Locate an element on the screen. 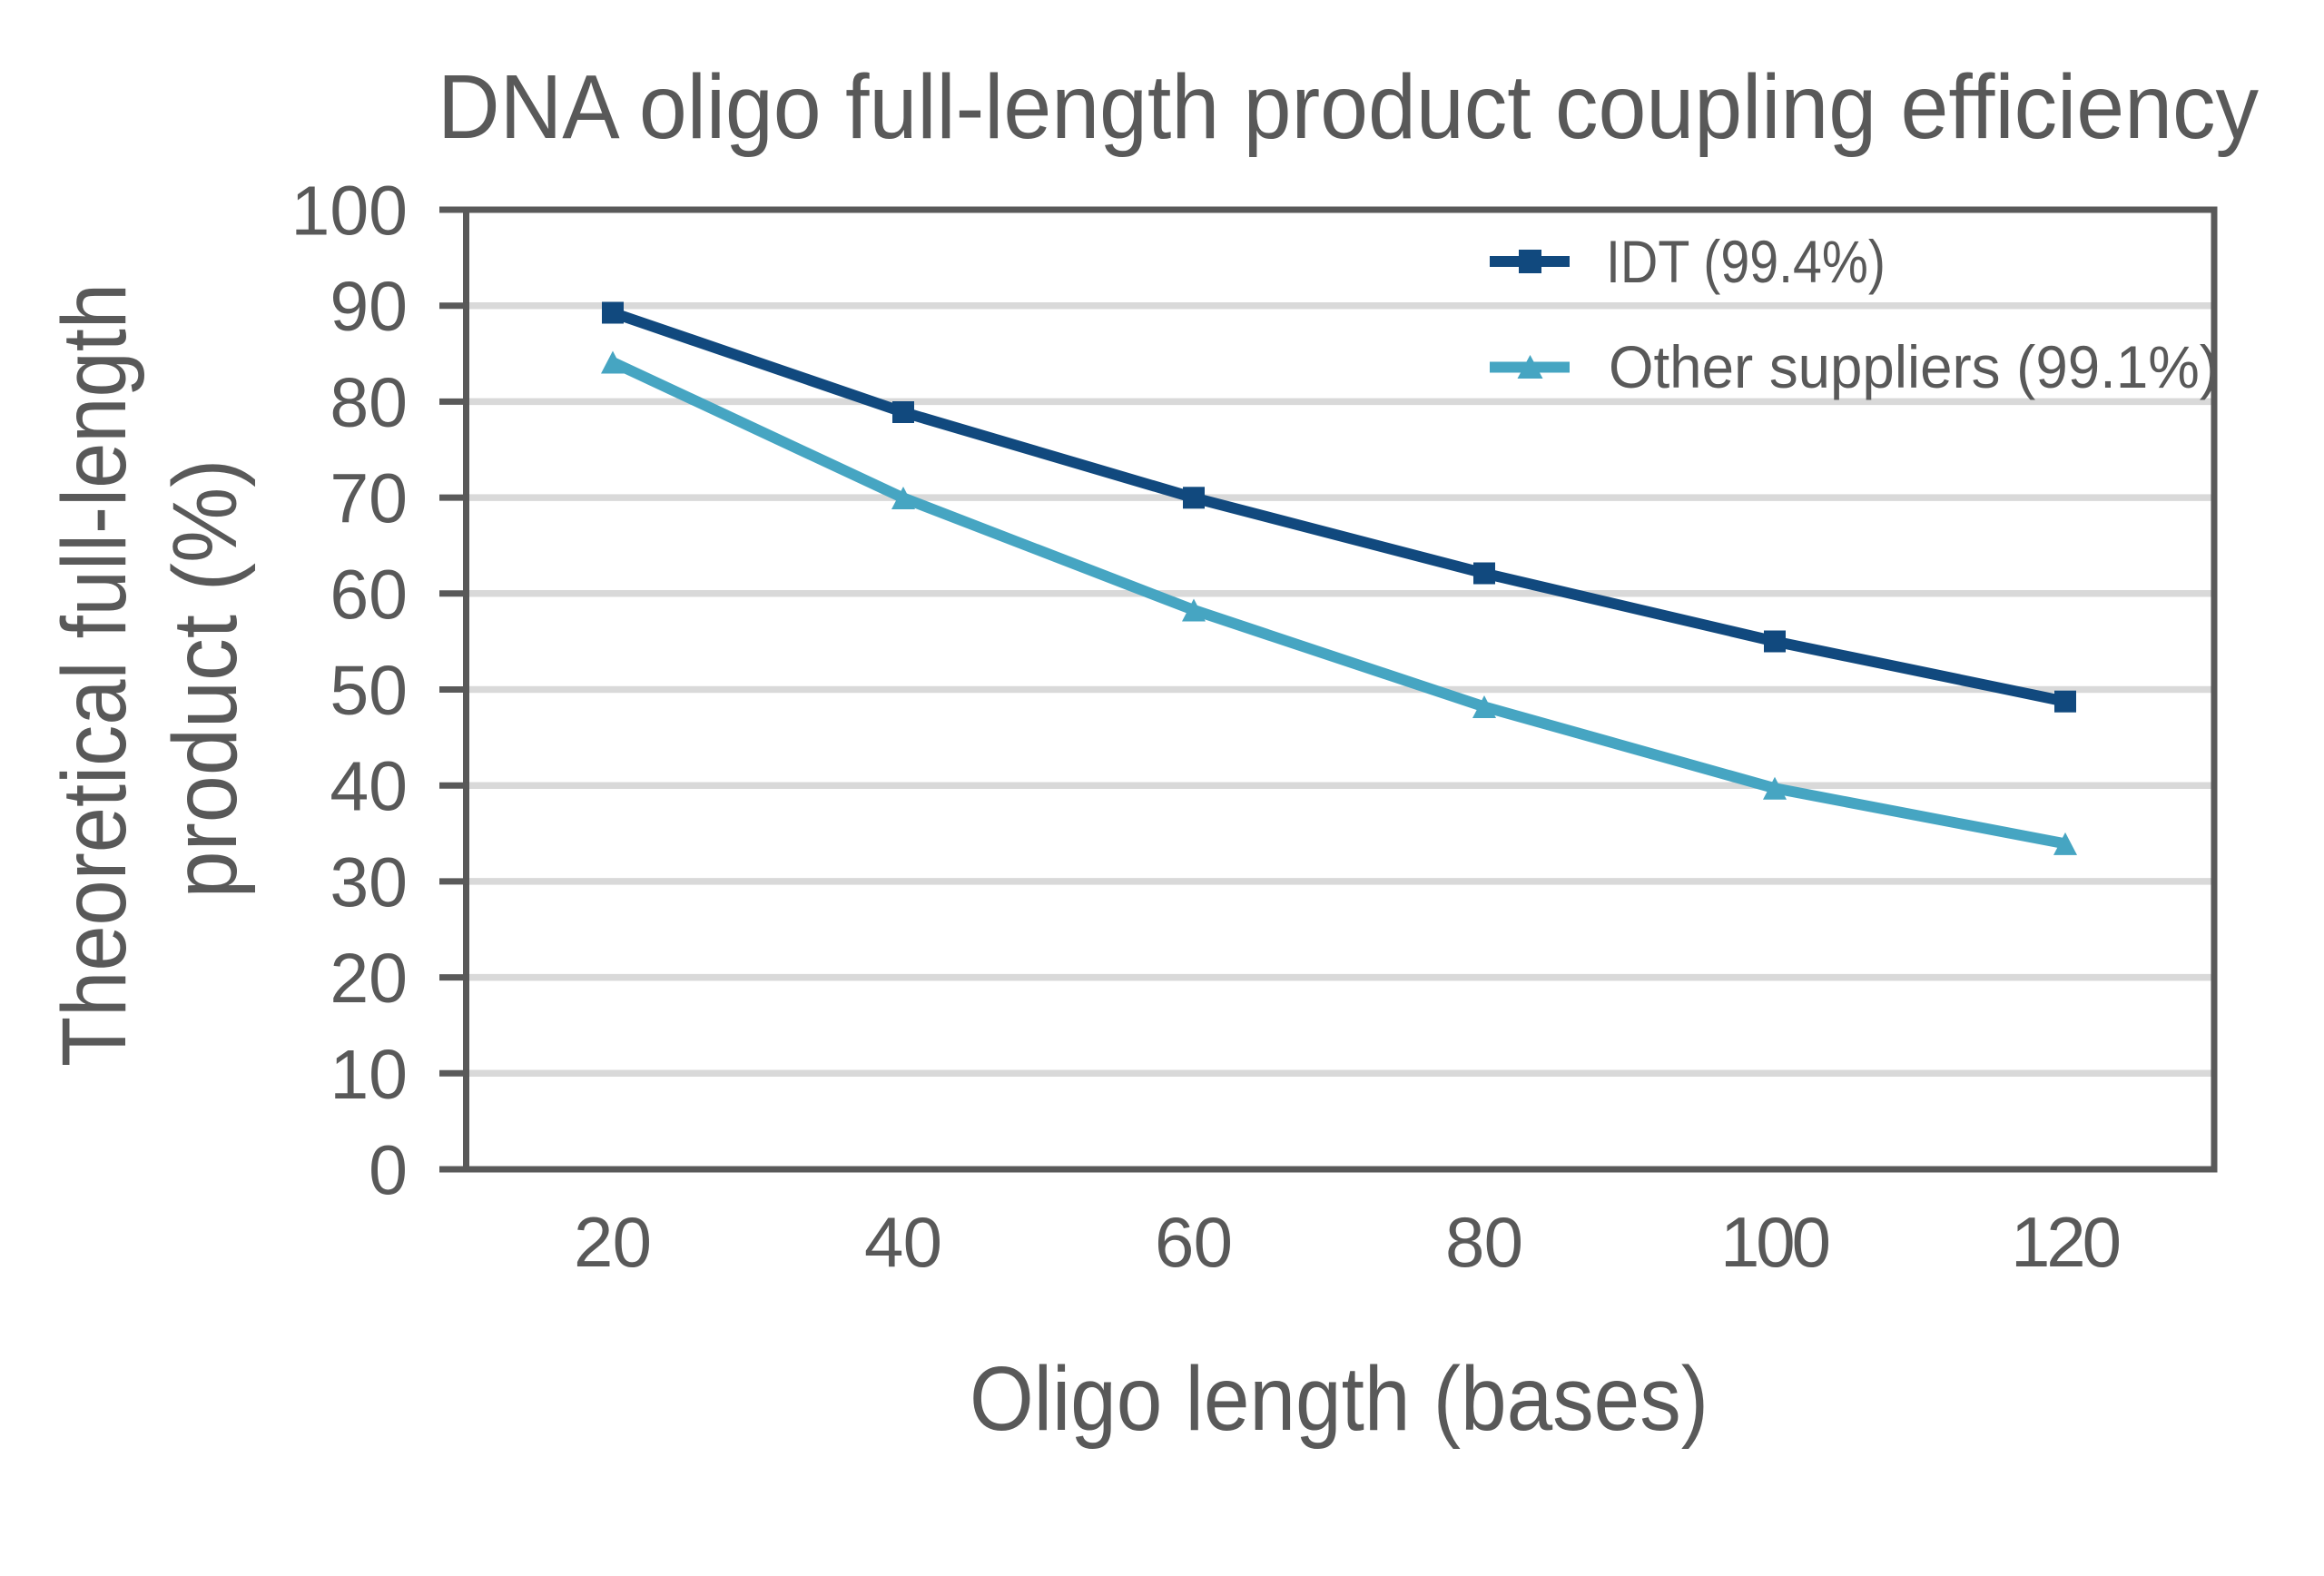  svg-text: IDT (99.4%) is located at coordinates (1746, 261).